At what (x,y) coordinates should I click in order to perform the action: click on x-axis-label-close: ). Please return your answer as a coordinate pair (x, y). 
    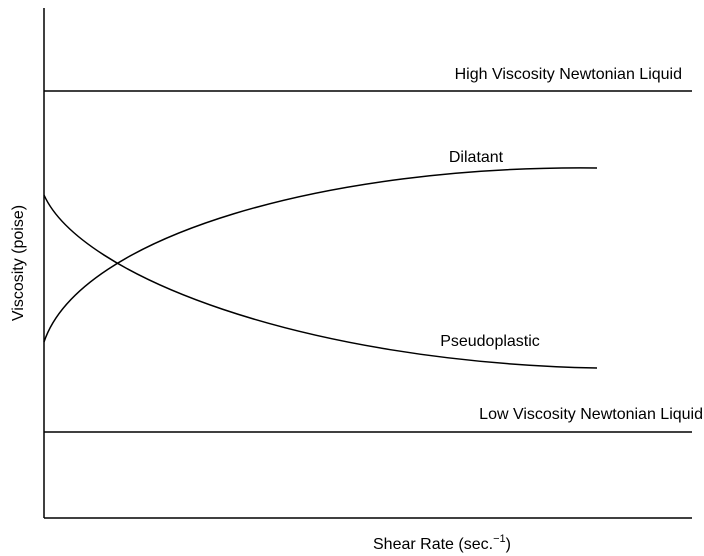
    Looking at the image, I should click on (508, 544).